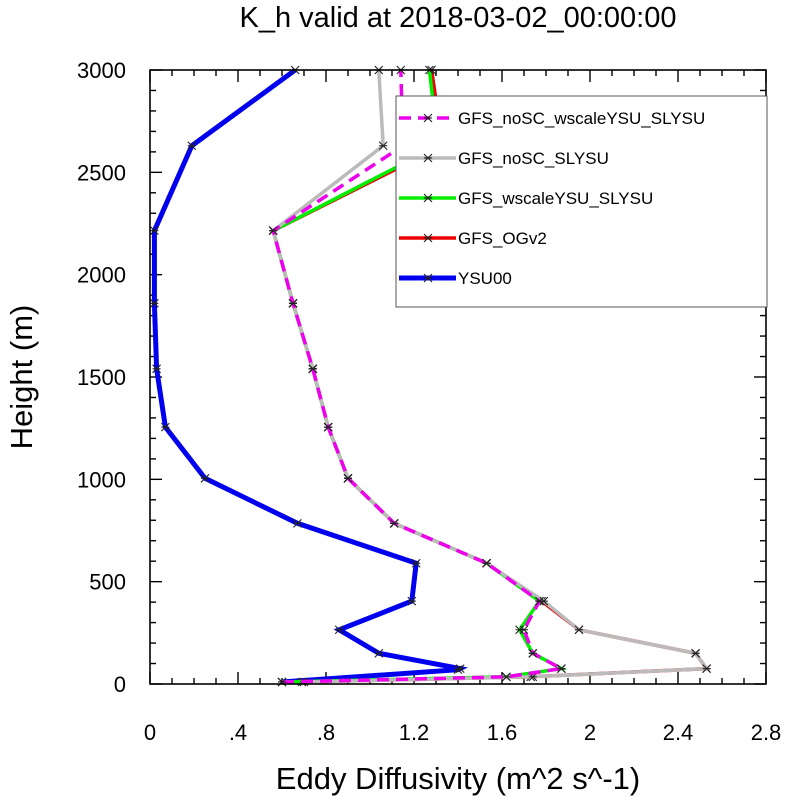 This screenshot has height=796, width=785. I want to click on legend-label: GFS_noSC_SLYSU, so click(533, 158).